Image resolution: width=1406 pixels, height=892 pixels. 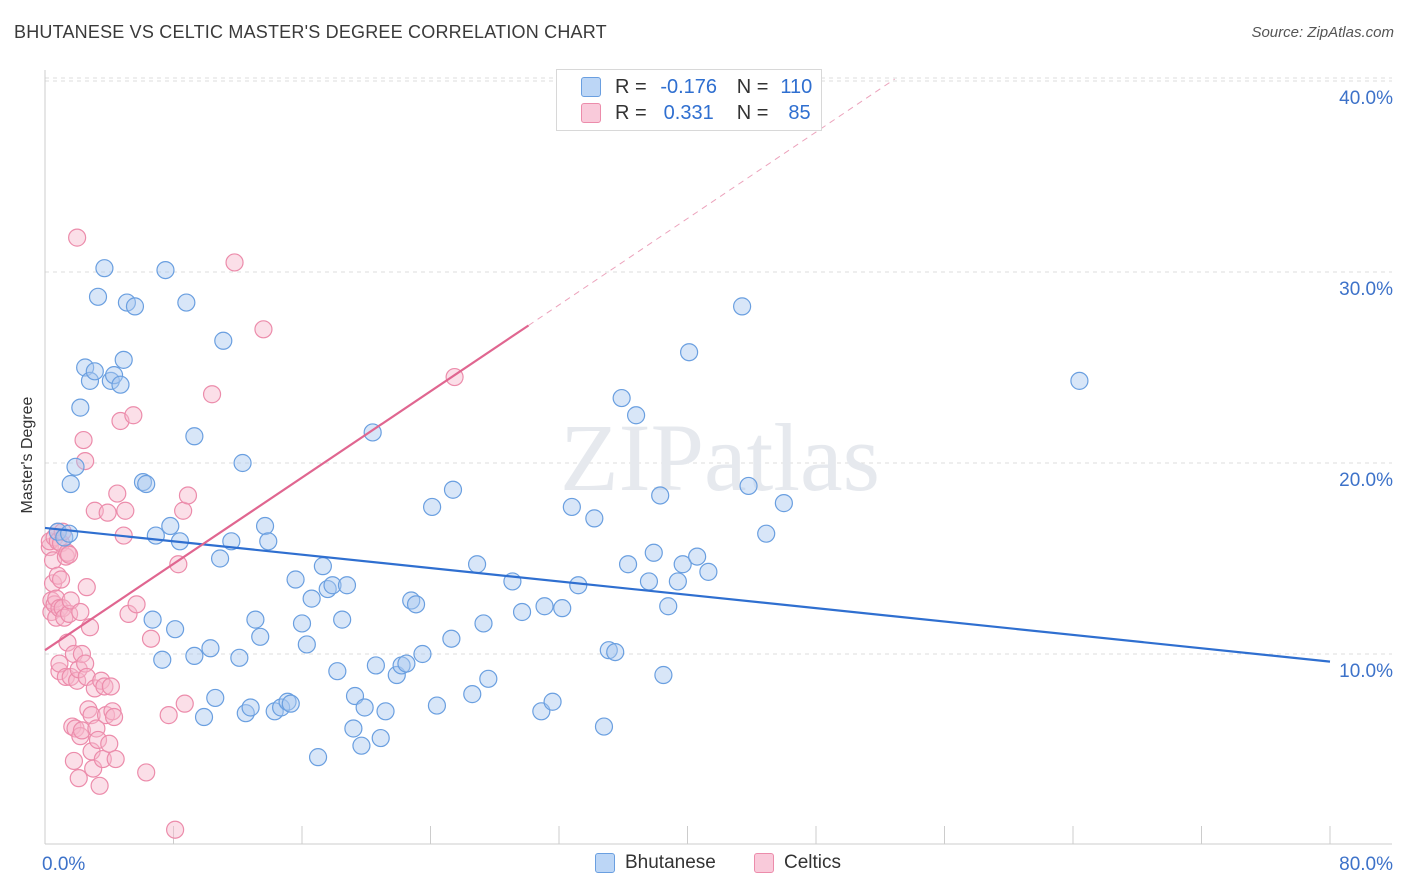 What do you see at coordinates (1366, 98) in the screenshot?
I see `y-tick-label: 40.0%` at bounding box center [1366, 98].